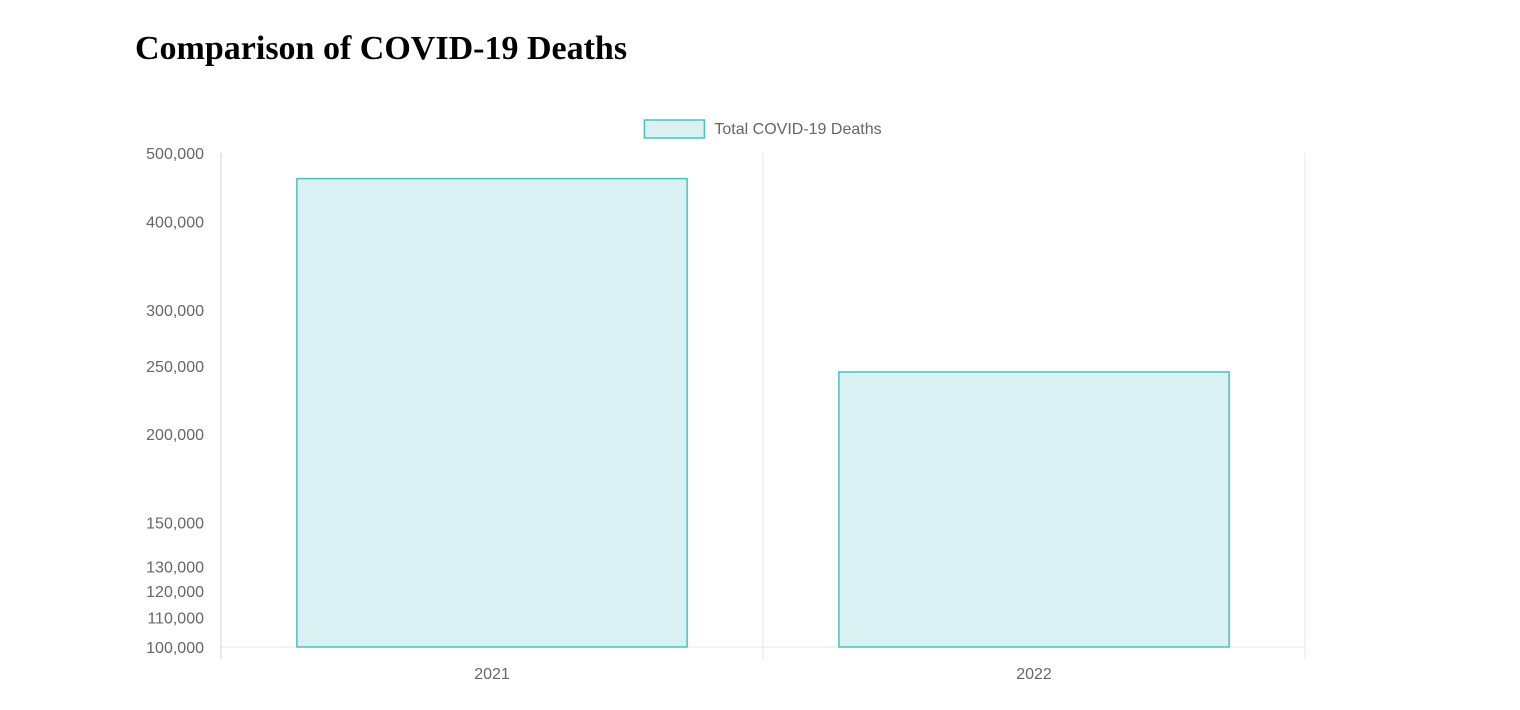 This screenshot has width=1520, height=710. Describe the element at coordinates (1034, 509) in the screenshot. I see `bar-2022` at that location.